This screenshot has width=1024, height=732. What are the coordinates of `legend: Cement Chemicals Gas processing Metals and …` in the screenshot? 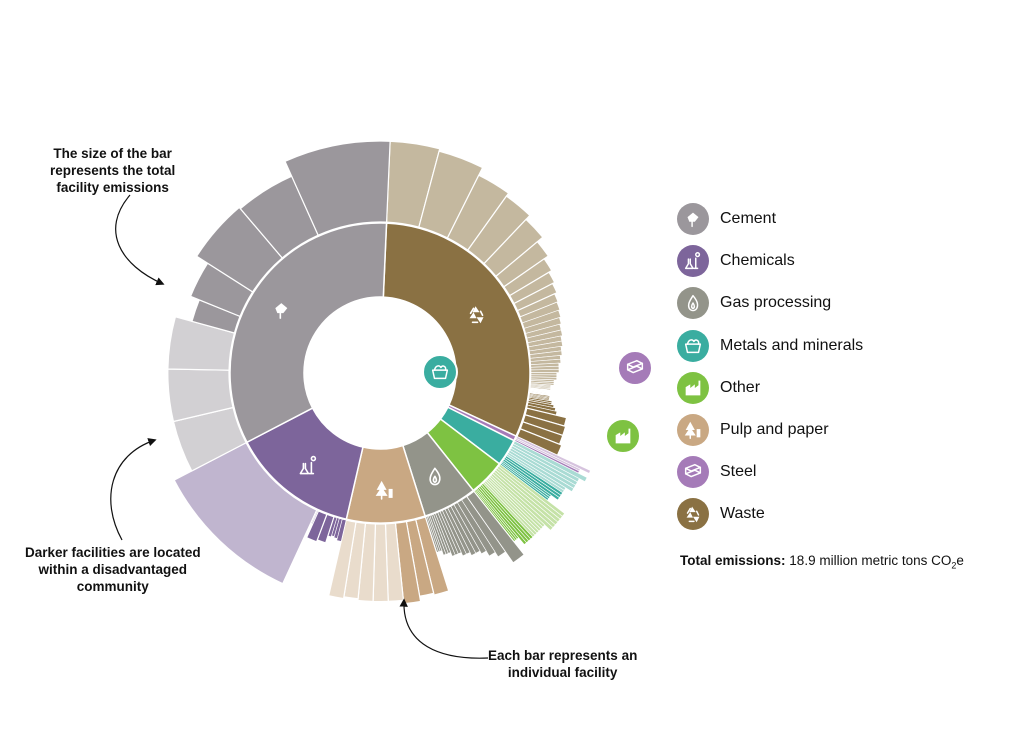 It's located at (769, 367).